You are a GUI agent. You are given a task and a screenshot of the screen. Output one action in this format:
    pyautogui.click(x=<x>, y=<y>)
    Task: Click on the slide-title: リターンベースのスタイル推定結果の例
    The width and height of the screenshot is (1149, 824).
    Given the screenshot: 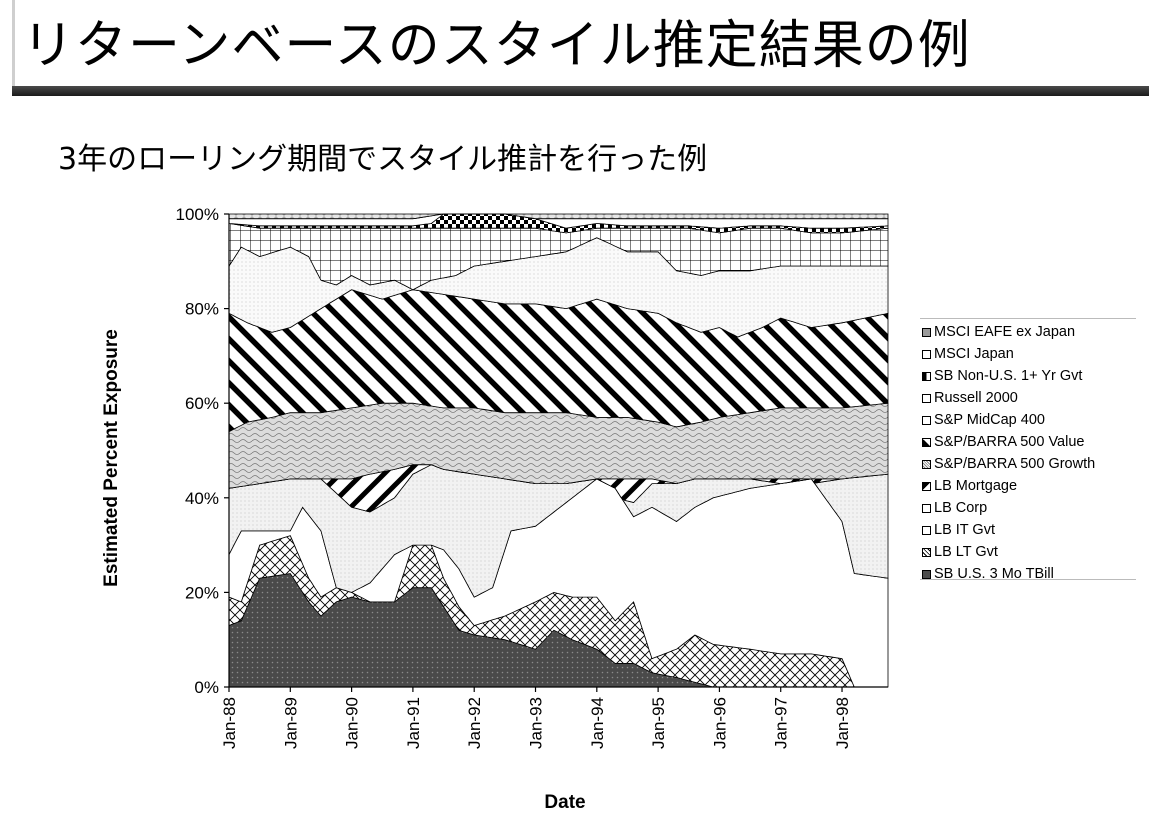 What is the action you would take?
    pyautogui.click(x=496, y=46)
    